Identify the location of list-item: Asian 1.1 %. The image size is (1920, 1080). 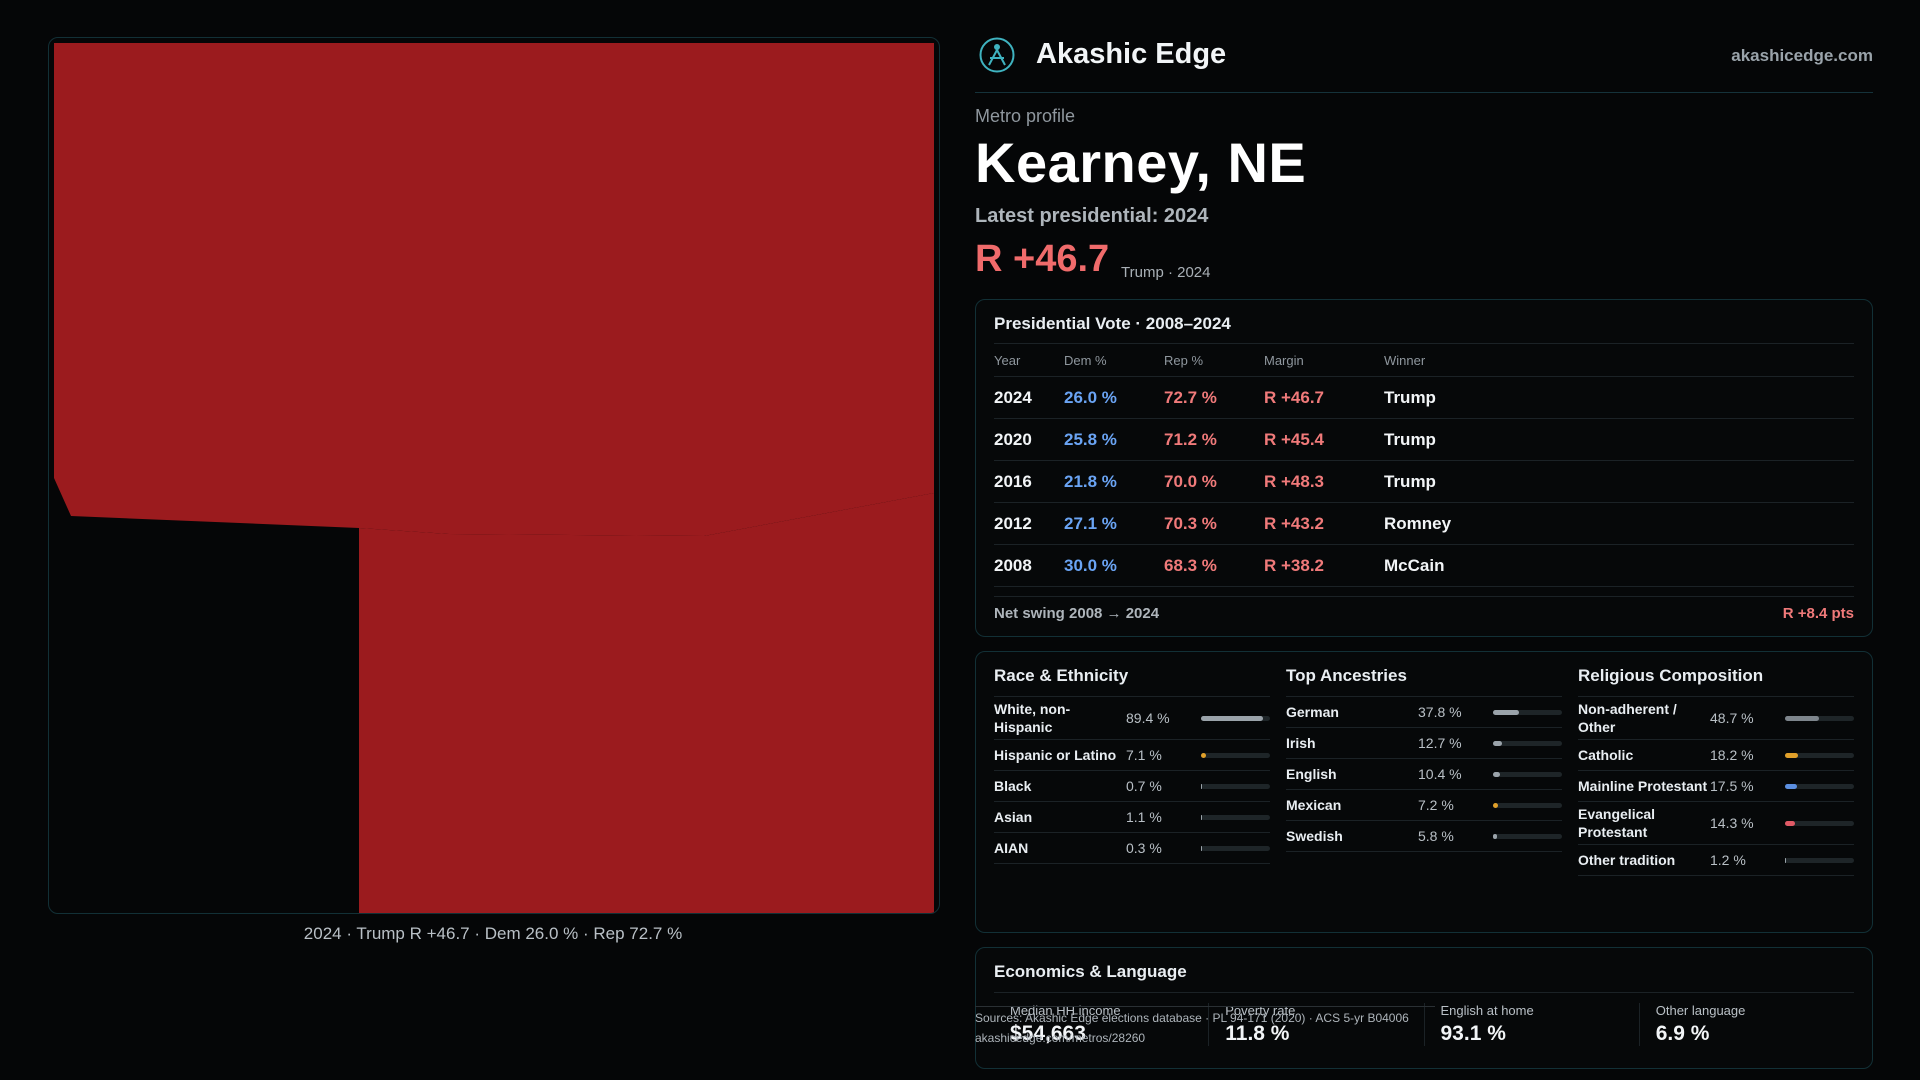
(1132, 817).